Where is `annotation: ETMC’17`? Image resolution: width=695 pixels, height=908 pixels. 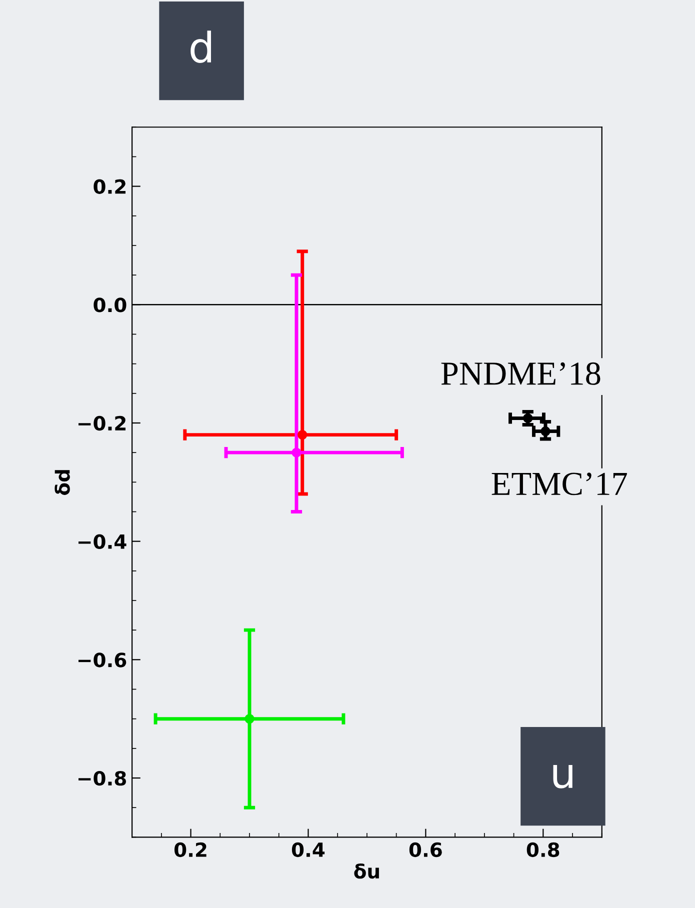
annotation: ETMC’17 is located at coordinates (559, 484).